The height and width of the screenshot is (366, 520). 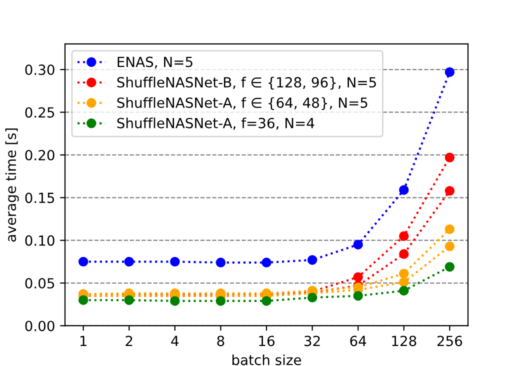 I want to click on y-tick-label: 0.25, so click(x=39, y=112).